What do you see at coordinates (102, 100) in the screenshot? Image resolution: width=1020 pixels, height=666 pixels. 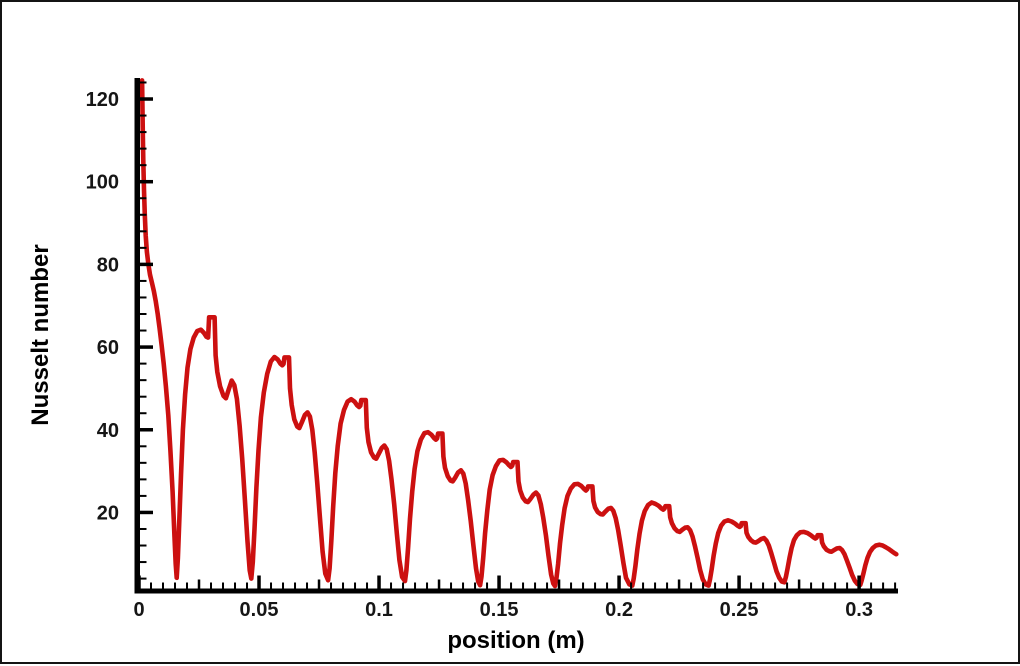 I see `y-axis-tick-label: 120` at bounding box center [102, 100].